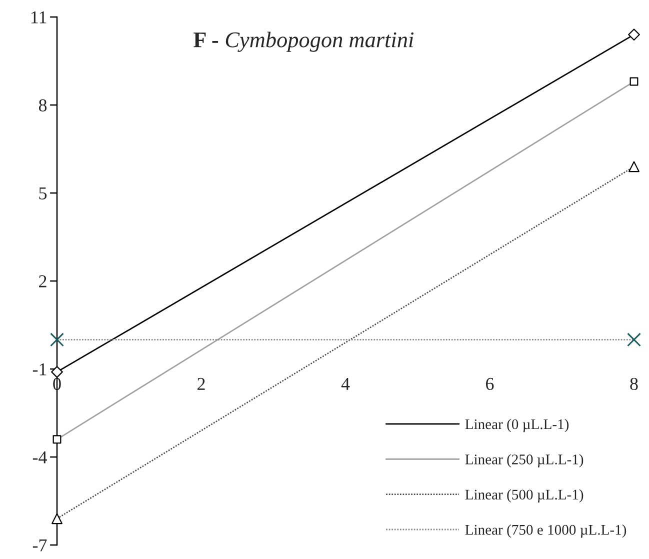 This screenshot has height=559, width=649. Describe the element at coordinates (39, 545) in the screenshot. I see `y-tick-label: -7` at that location.